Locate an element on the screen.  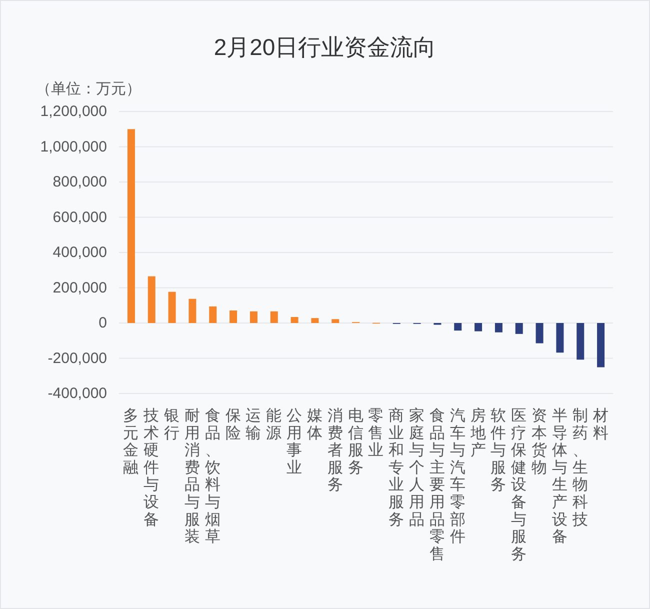
x-tick-label: 资本货物 is located at coordinates (540, 441).